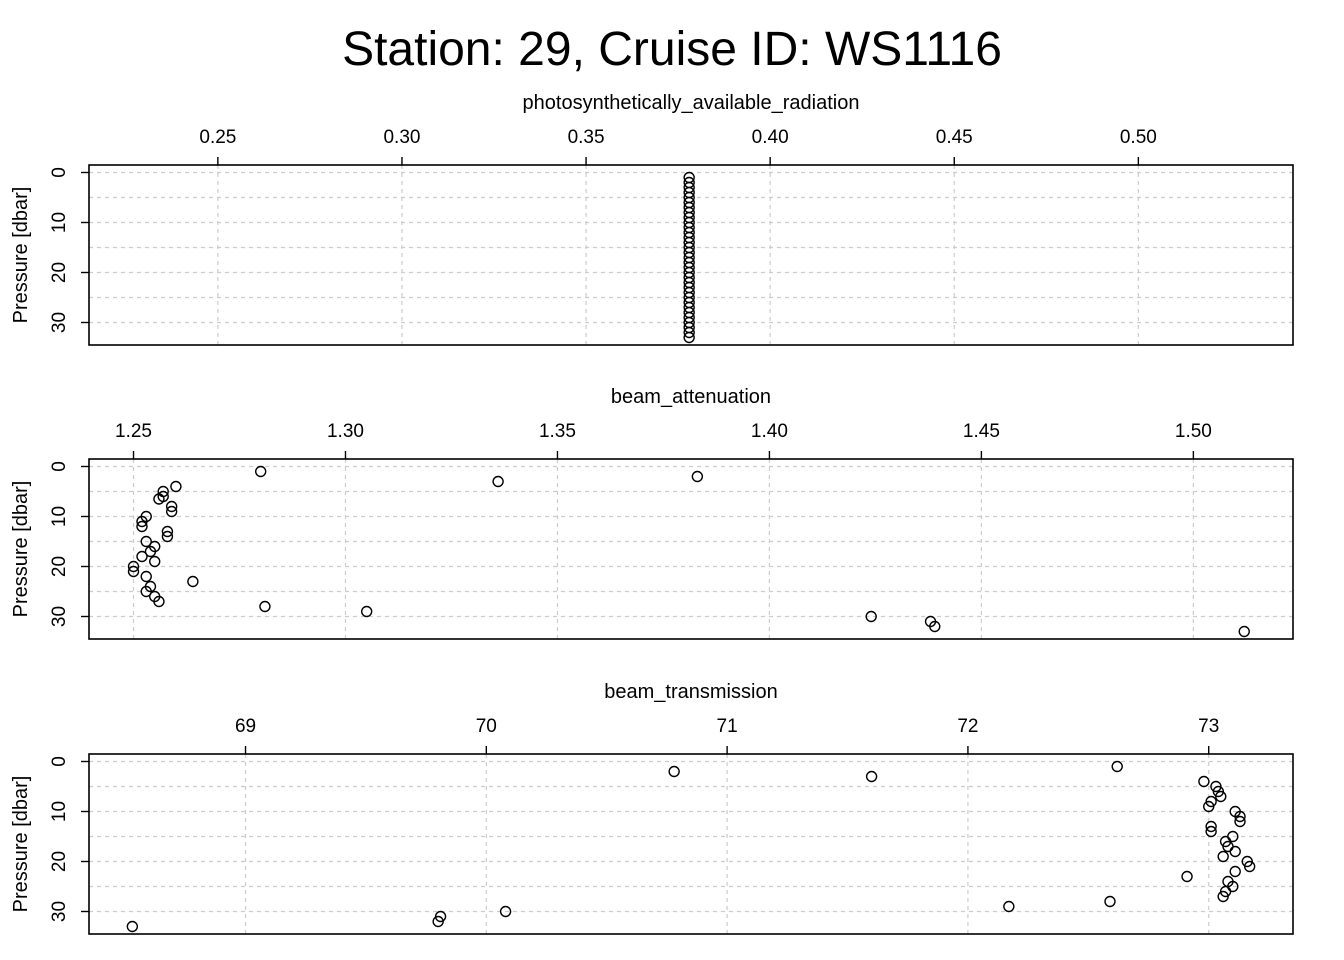  What do you see at coordinates (486, 726) in the screenshot?
I see `panel3-xtick-label-1: 70` at bounding box center [486, 726].